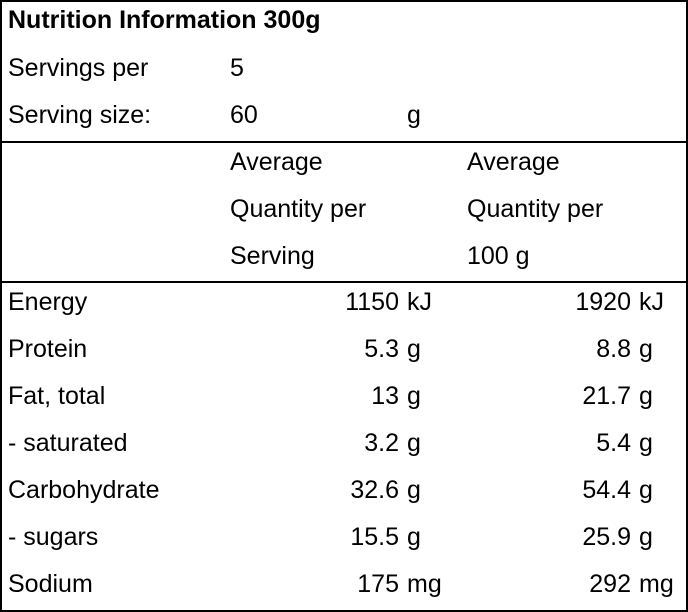 The width and height of the screenshot is (688, 612). Describe the element at coordinates (610, 584) in the screenshot. I see `per-100g: 292` at that location.